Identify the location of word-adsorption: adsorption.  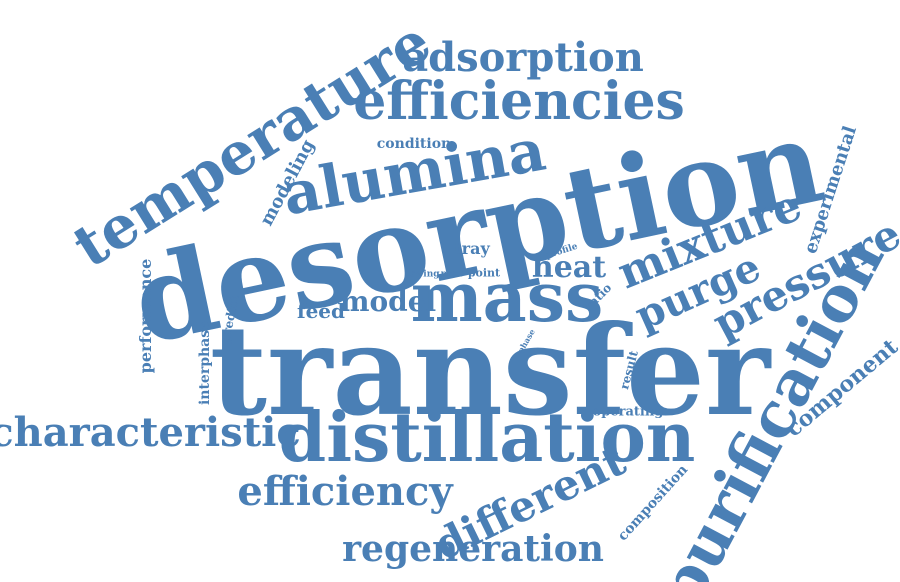
(523, 57).